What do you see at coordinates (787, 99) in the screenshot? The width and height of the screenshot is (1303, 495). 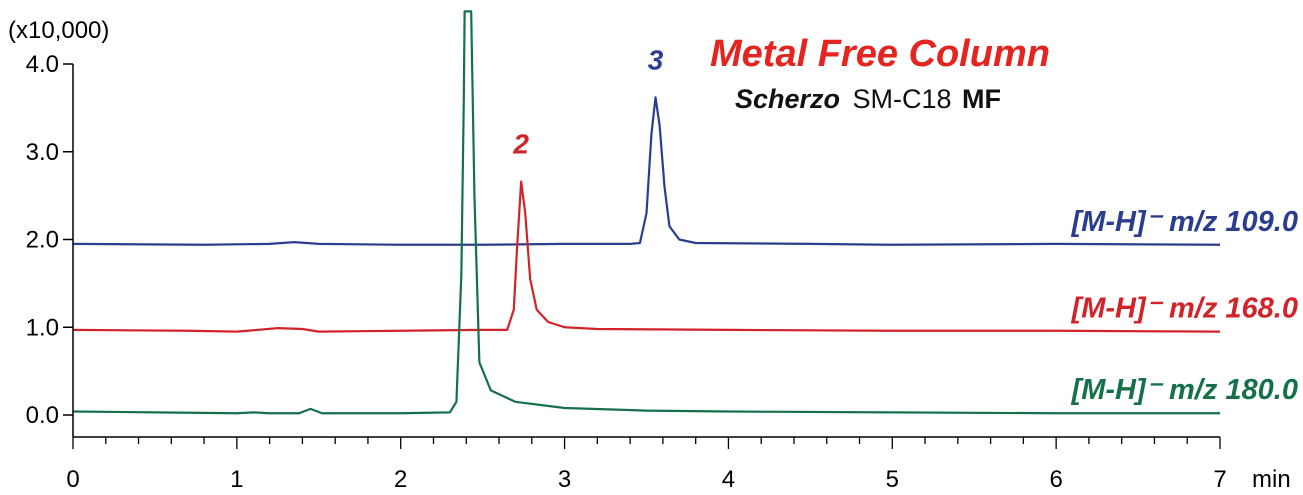 I see `subtitle-brand: Scherzo` at bounding box center [787, 99].